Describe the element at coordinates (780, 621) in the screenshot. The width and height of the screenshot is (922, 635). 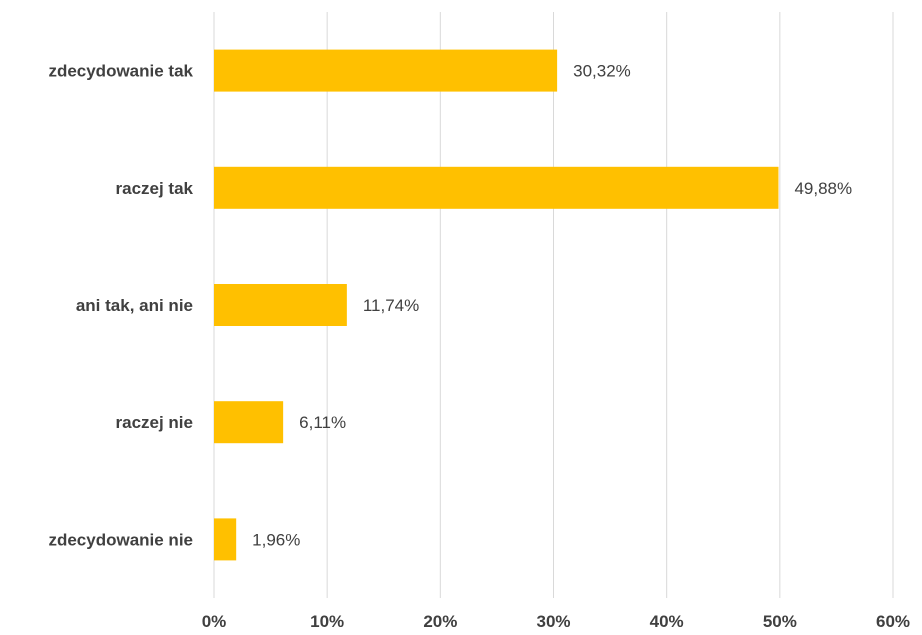
I see `x-tick-label: 50%` at that location.